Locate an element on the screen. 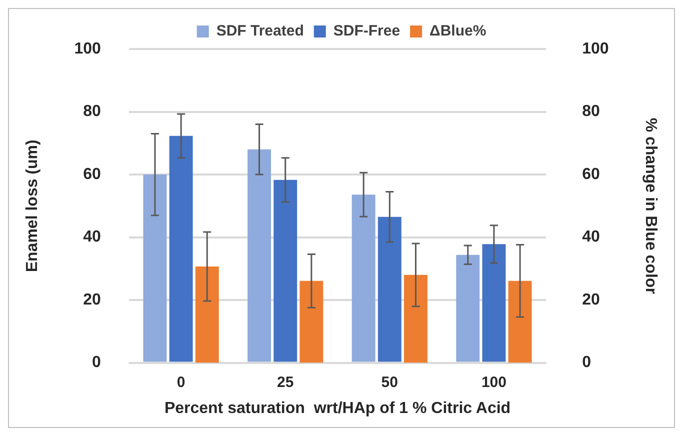 This screenshot has height=438, width=685. y-tick-label: 100 is located at coordinates (87, 49).